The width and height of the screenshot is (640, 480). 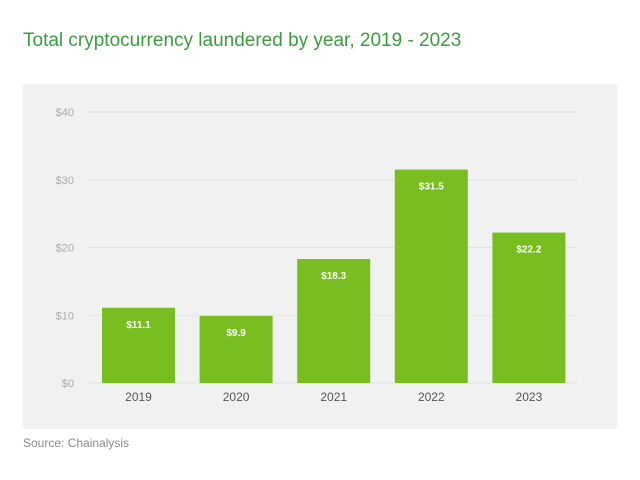 I want to click on data-label: $31.5, so click(x=431, y=187).